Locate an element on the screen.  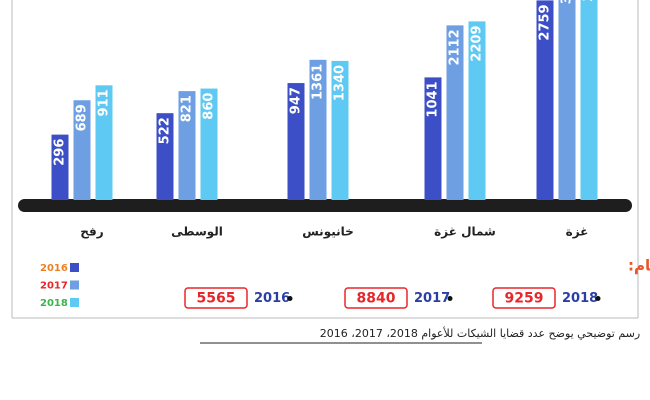
x-tick-label: شمال غزة is located at coordinates (465, 232).